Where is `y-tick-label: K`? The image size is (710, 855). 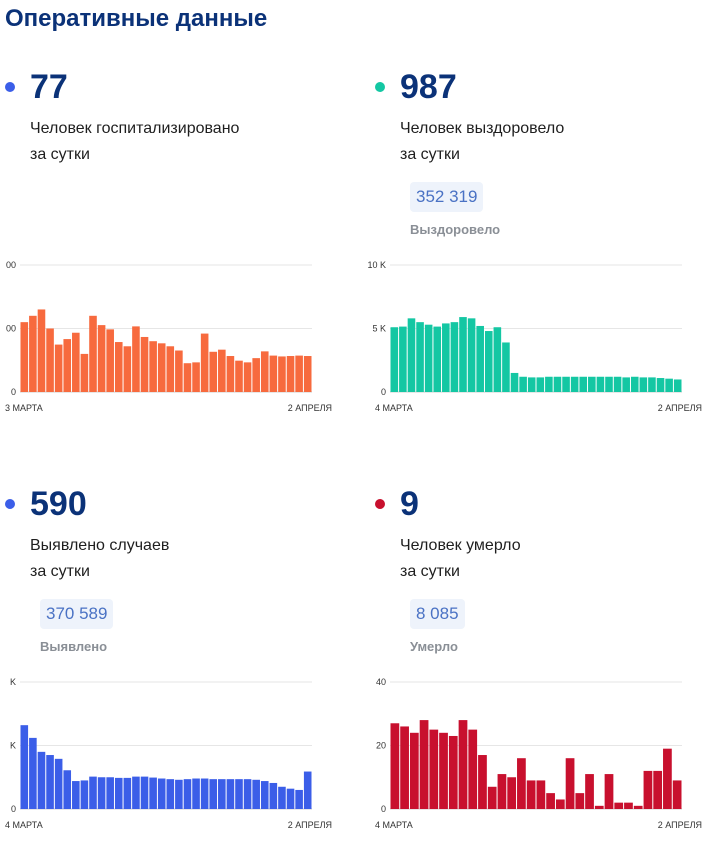
y-tick-label: K is located at coordinates (13, 746).